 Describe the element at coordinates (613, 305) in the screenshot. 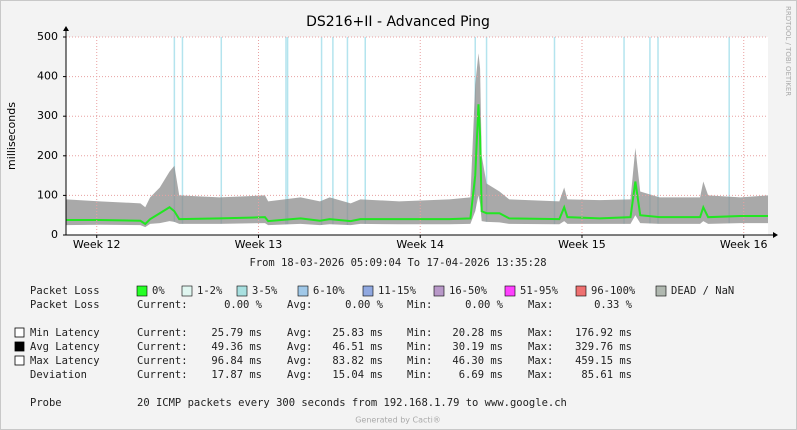

I see `stat-value: 0.33 %` at that location.